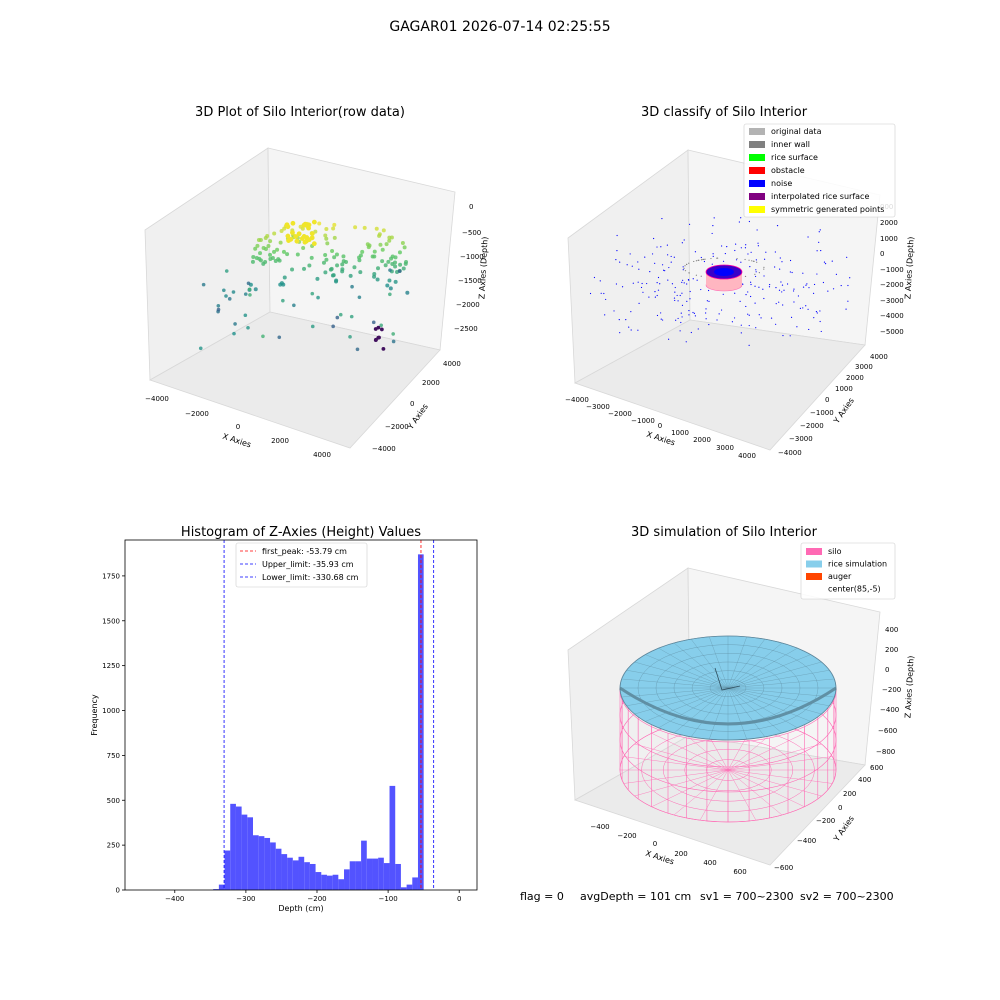  What do you see at coordinates (308, 564) in the screenshot?
I see `legend-label: Upper_limit: -35.93 cm` at bounding box center [308, 564].